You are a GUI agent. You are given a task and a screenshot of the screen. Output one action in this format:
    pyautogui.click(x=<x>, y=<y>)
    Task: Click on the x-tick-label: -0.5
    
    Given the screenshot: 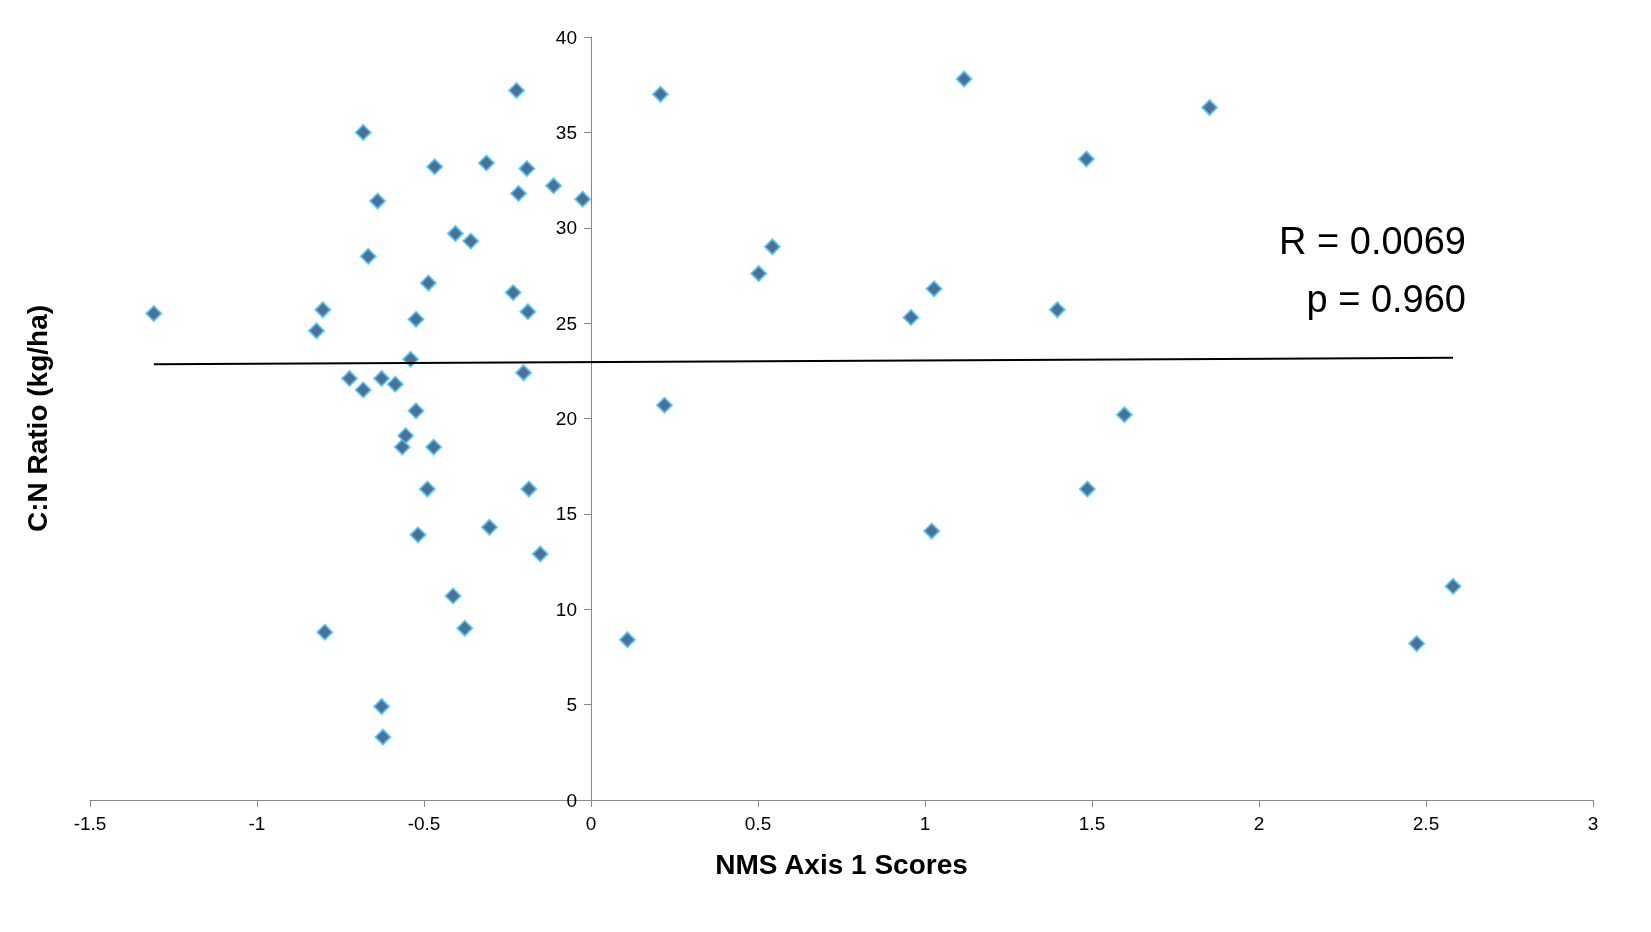 What is the action you would take?
    pyautogui.click(x=424, y=823)
    